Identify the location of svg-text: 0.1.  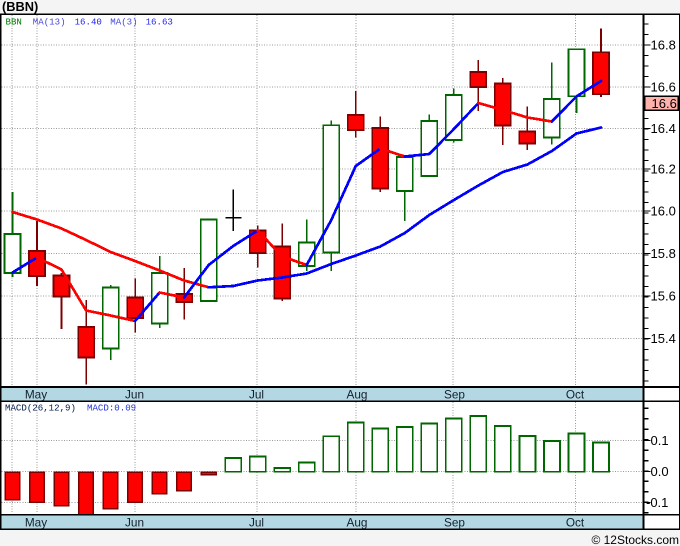
(660, 440).